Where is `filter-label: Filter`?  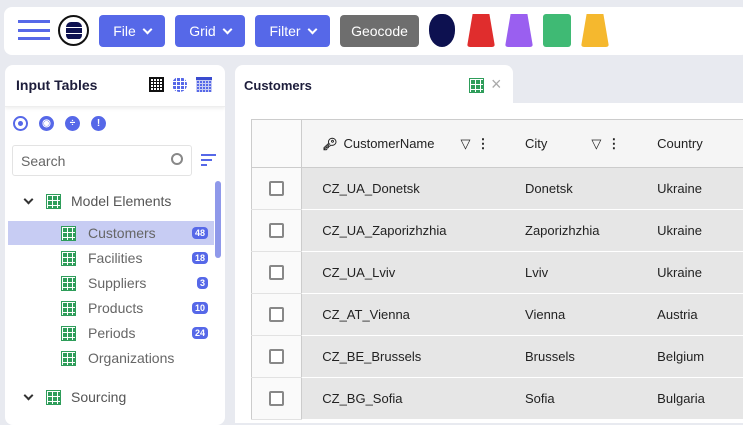
filter-label: Filter is located at coordinates (284, 31).